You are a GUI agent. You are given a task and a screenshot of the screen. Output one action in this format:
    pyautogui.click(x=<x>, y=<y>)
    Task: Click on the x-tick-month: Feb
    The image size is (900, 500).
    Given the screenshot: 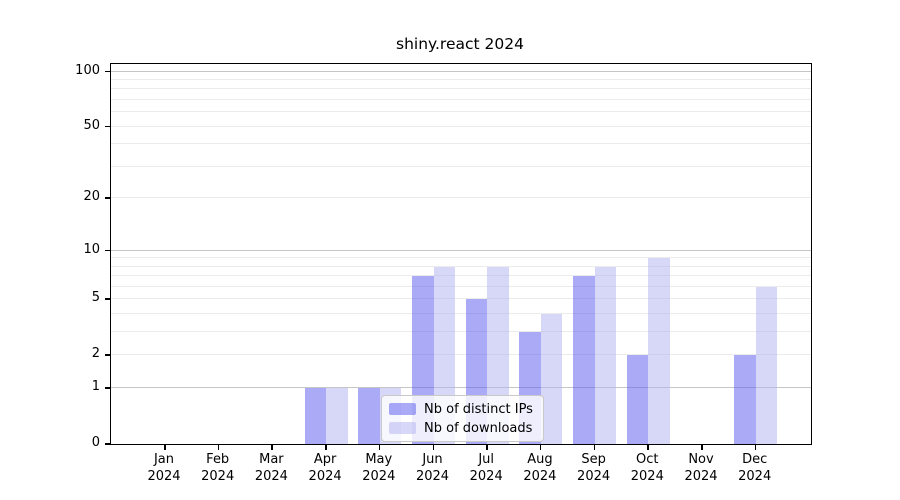 What is the action you would take?
    pyautogui.click(x=218, y=459)
    